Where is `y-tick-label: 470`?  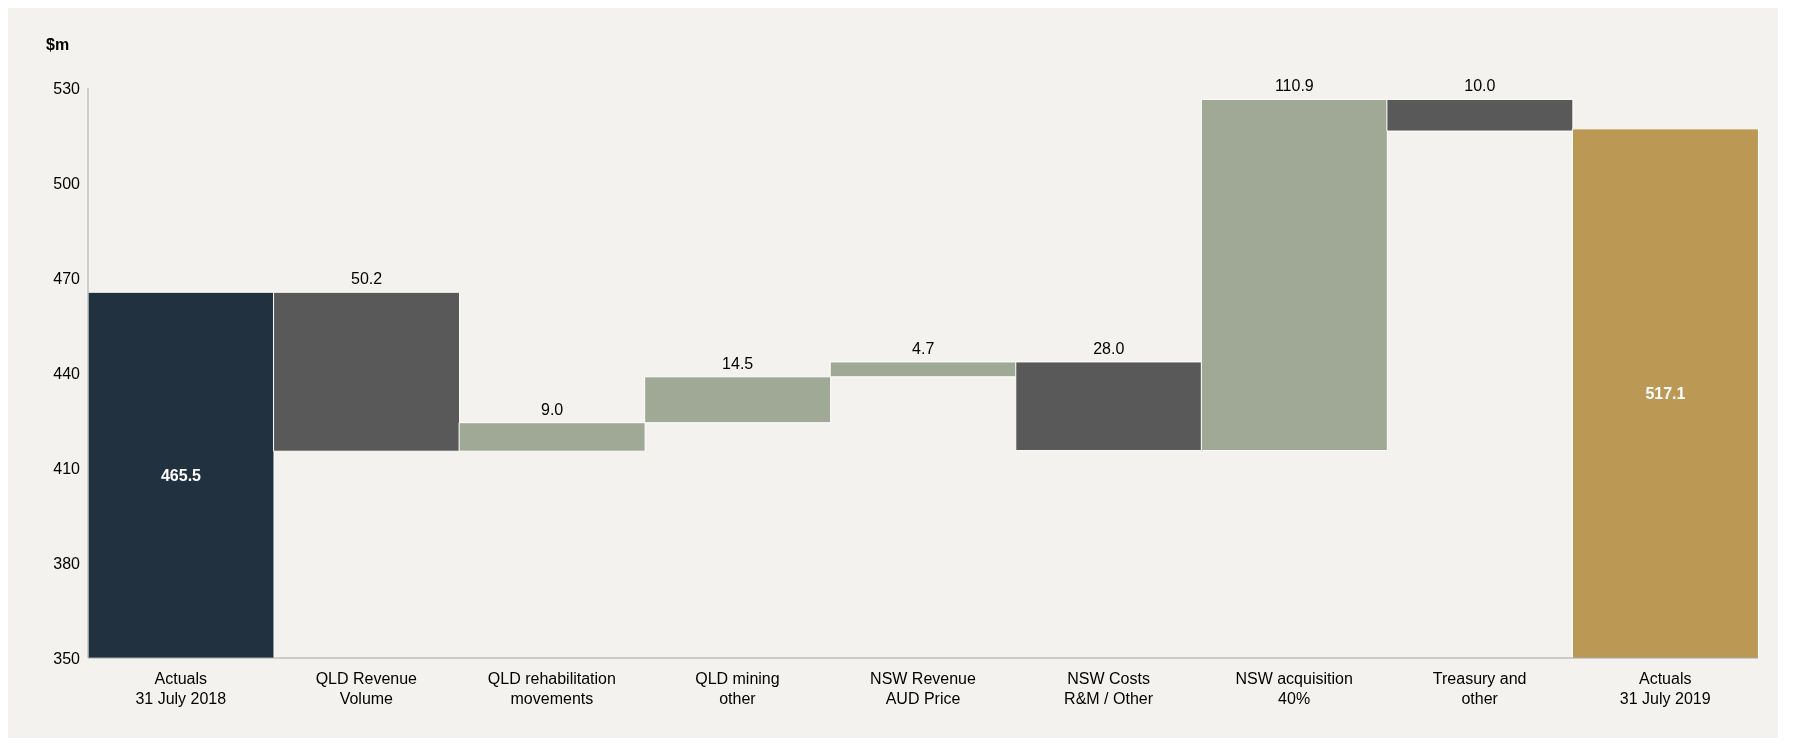
y-tick-label: 470 is located at coordinates (67, 278).